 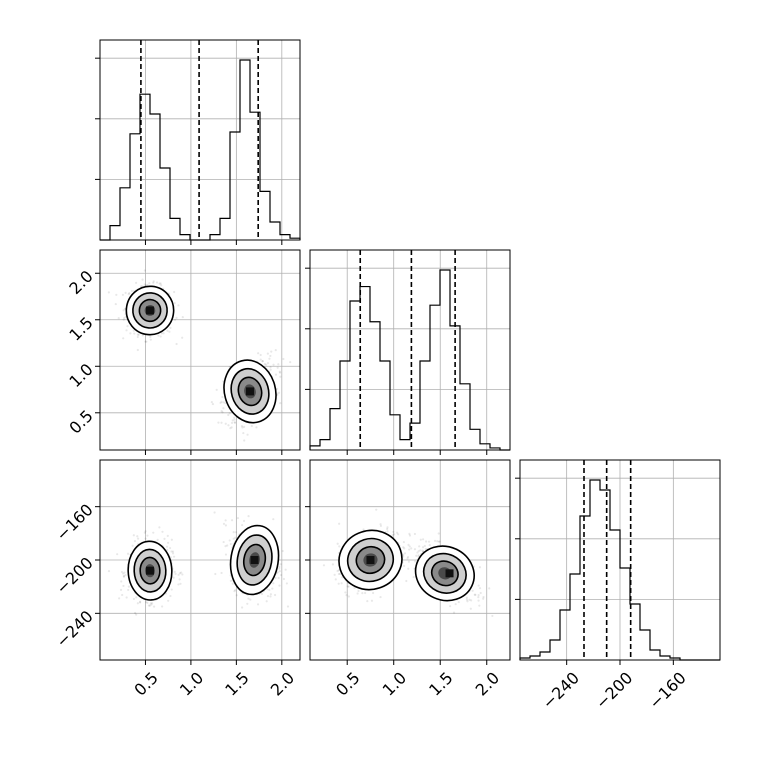 What do you see at coordinates (440, 683) in the screenshot?
I see `x-tick-label: 1.5` at bounding box center [440, 683].